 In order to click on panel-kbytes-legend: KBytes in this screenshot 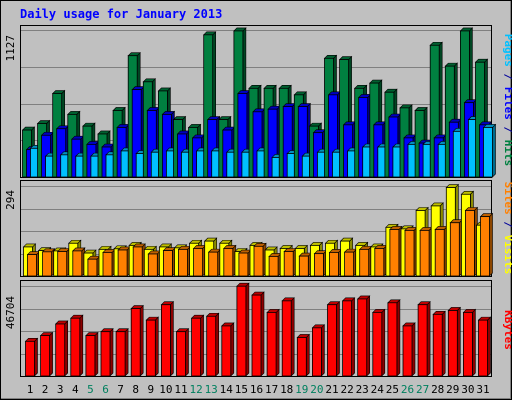, I will do `click(507, 330)`.